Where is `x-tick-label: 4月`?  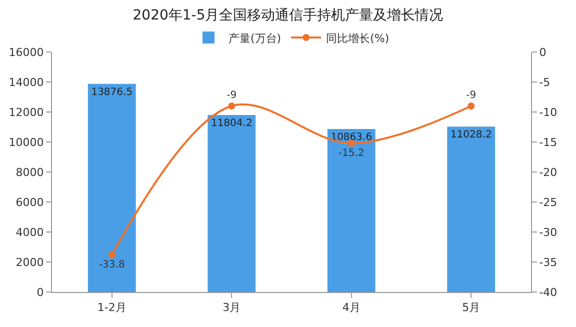 x-tick-label: 4月 is located at coordinates (351, 307).